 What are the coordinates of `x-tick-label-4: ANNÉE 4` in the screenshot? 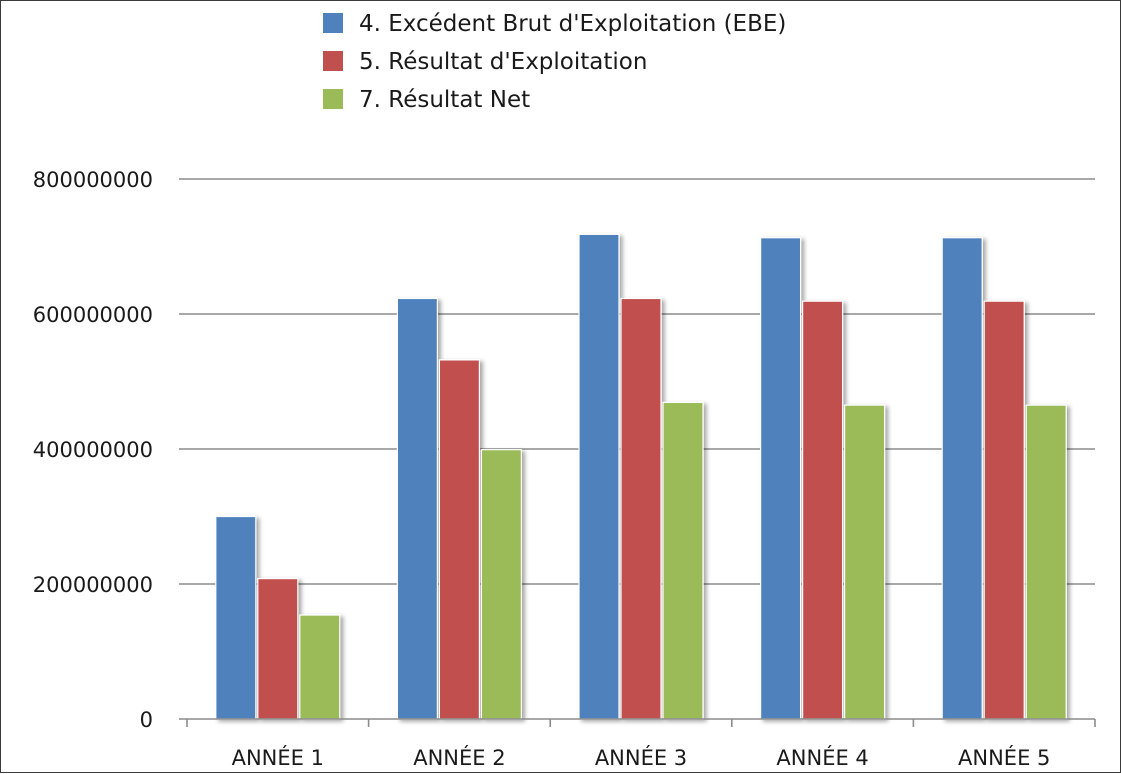 It's located at (822, 757).